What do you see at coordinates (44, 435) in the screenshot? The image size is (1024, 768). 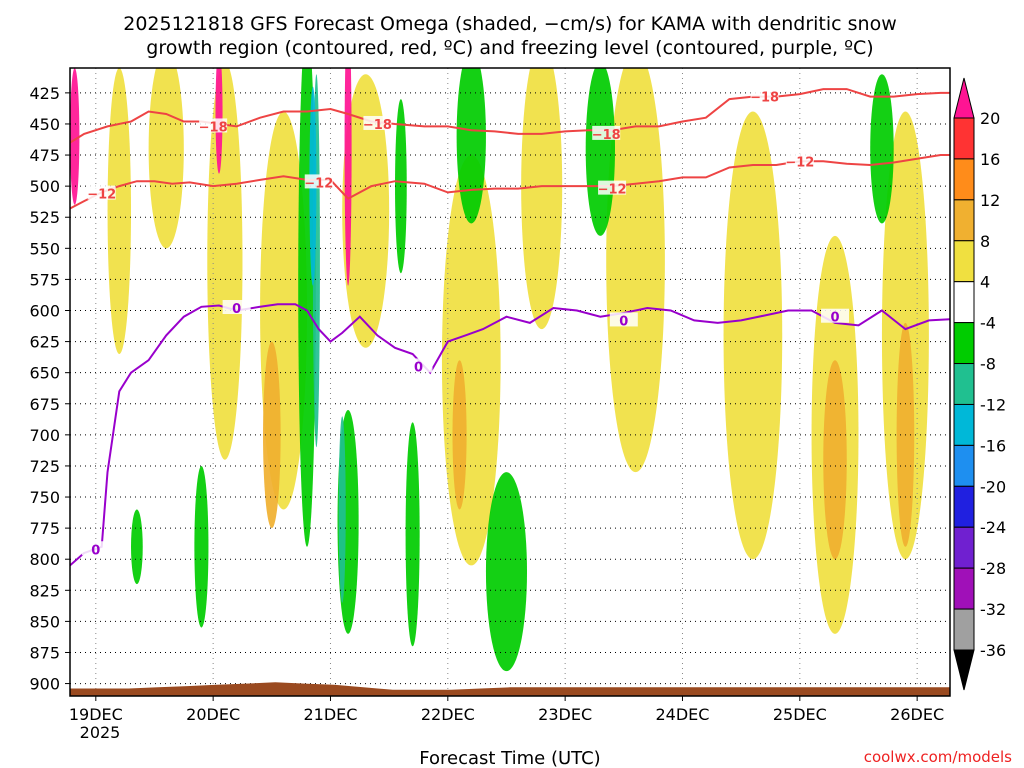 I see `y-tick-label: 700` at bounding box center [44, 435].